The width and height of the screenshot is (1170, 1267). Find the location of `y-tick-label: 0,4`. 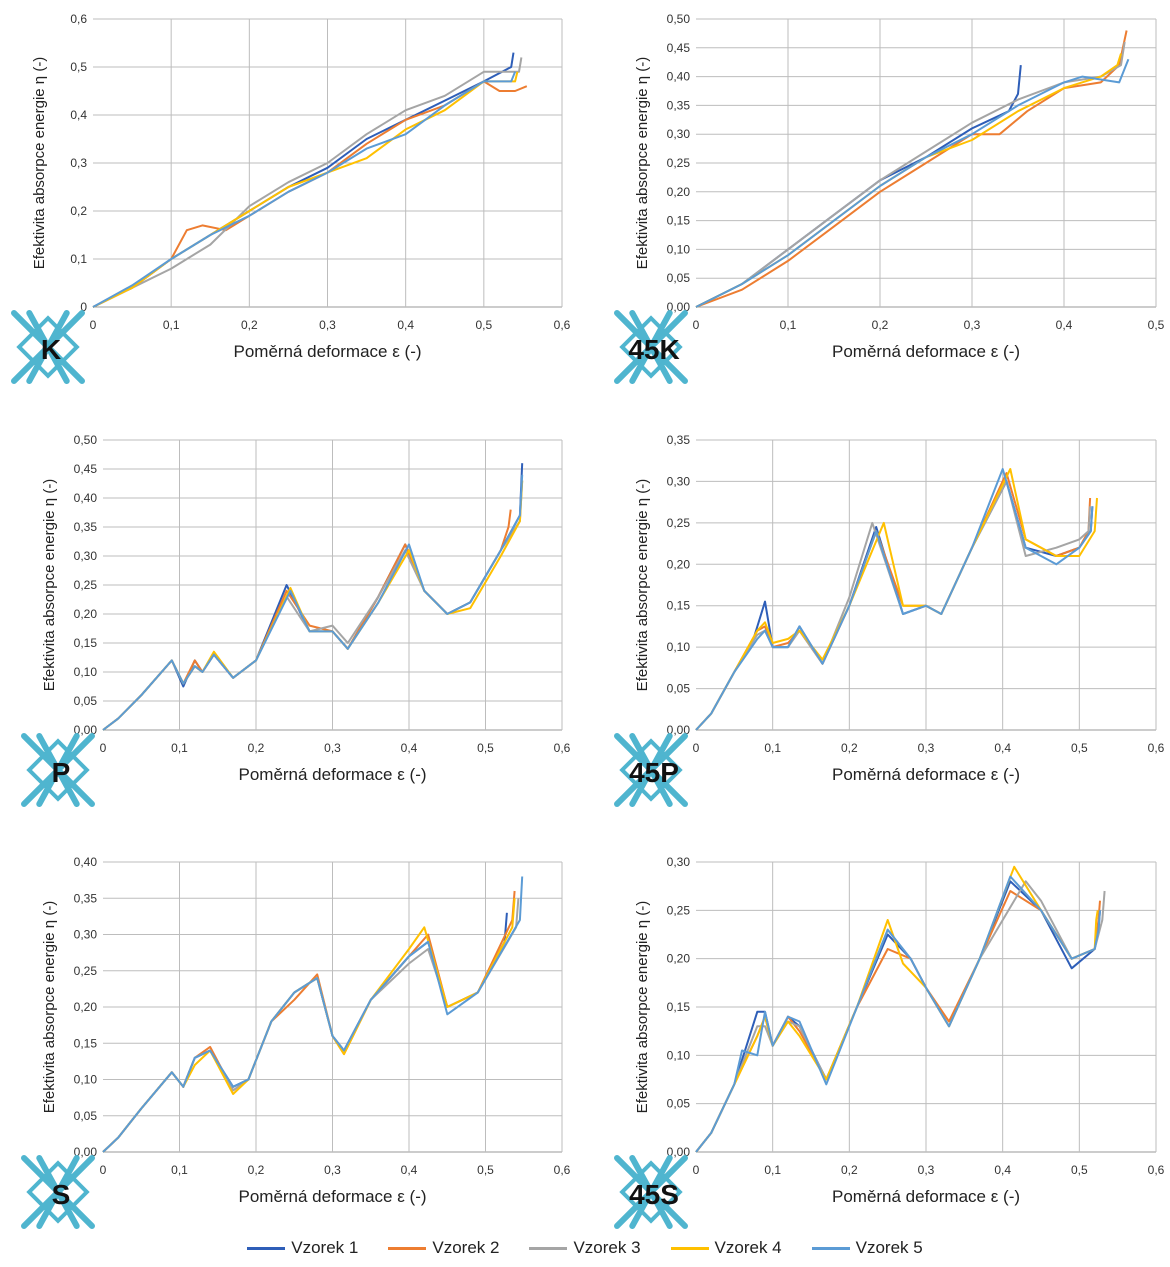

y-tick-label: 0,4 is located at coordinates (78, 115).